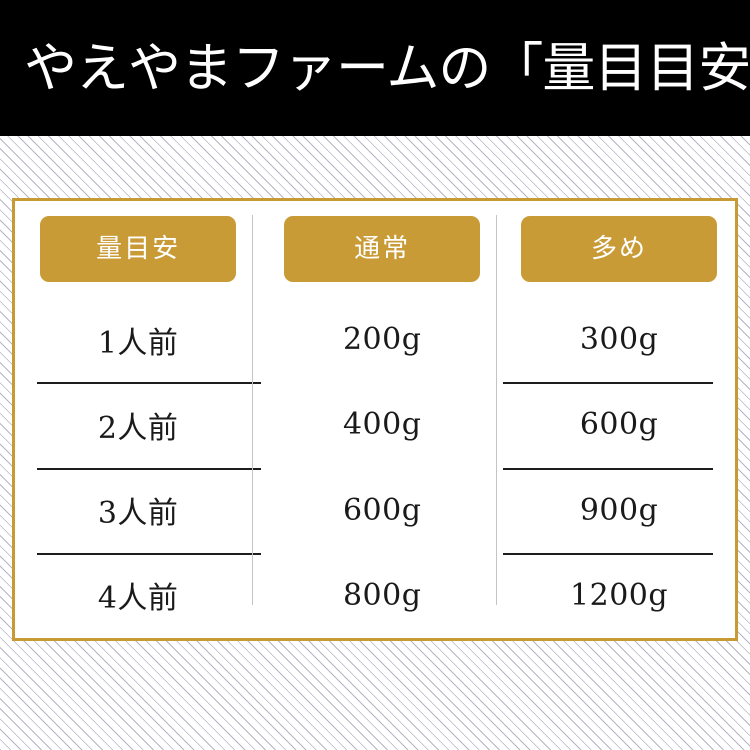 This screenshot has width=750, height=750. What do you see at coordinates (138, 343) in the screenshot?
I see `cell-serving: 1人前` at bounding box center [138, 343].